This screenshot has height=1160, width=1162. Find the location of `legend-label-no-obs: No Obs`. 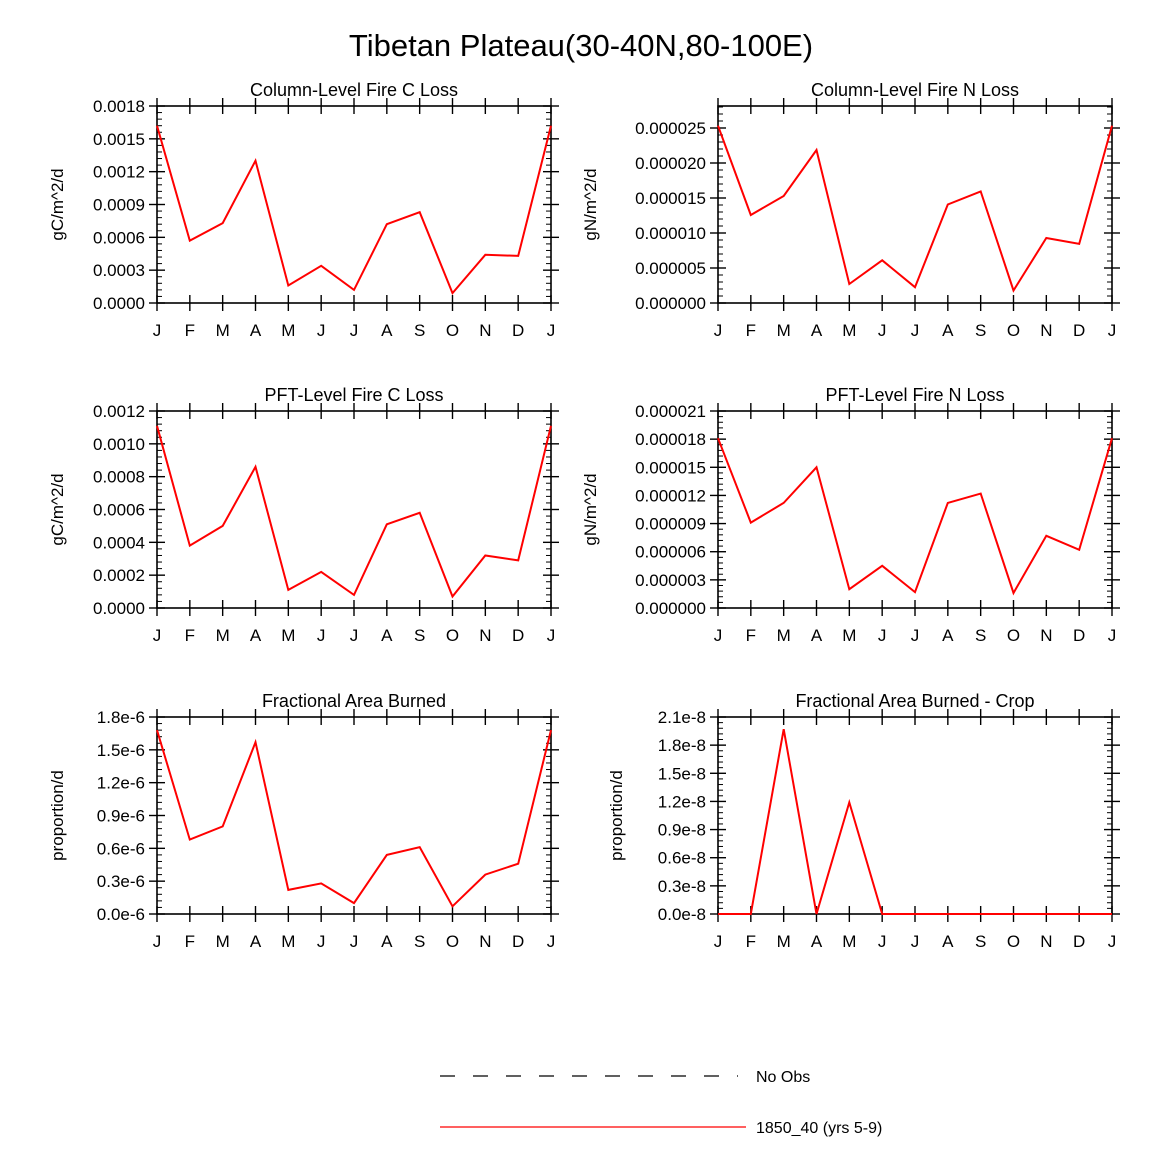

legend-label-no-obs: No Obs is located at coordinates (783, 1077).